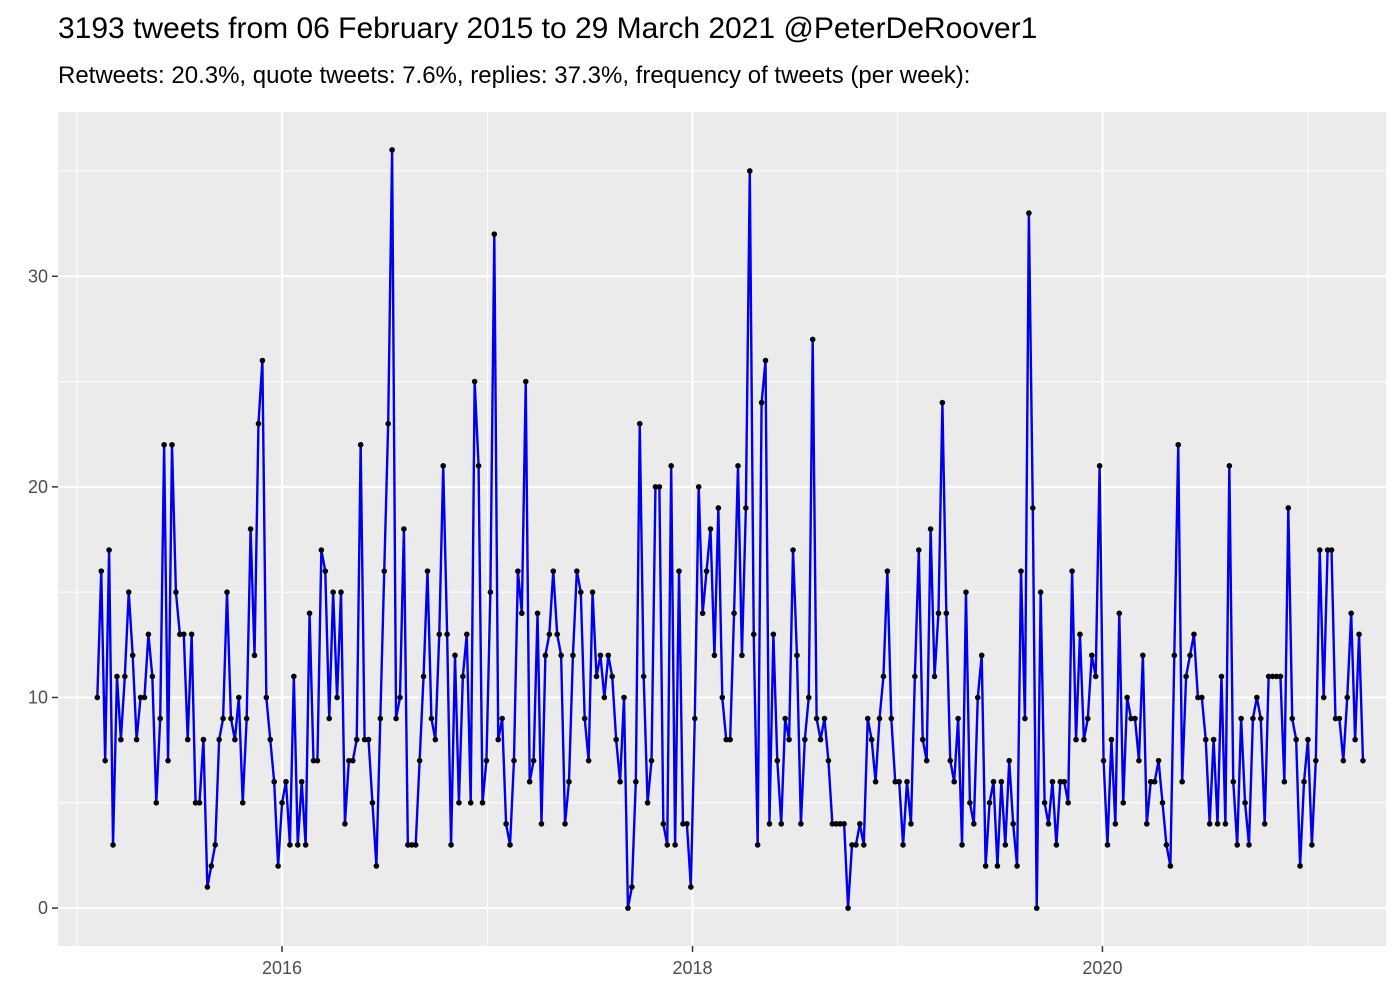 The width and height of the screenshot is (1400, 1000). Describe the element at coordinates (1102, 968) in the screenshot. I see `x-tick-label: 2020` at that location.